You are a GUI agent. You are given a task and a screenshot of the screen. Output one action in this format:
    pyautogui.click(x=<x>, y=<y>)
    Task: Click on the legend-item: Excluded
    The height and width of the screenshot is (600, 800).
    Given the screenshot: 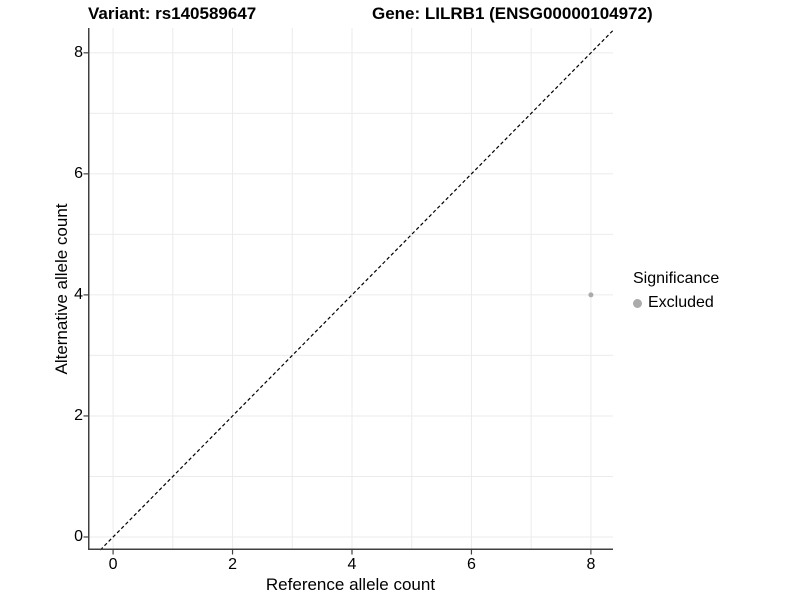 What is the action you would take?
    pyautogui.click(x=676, y=303)
    